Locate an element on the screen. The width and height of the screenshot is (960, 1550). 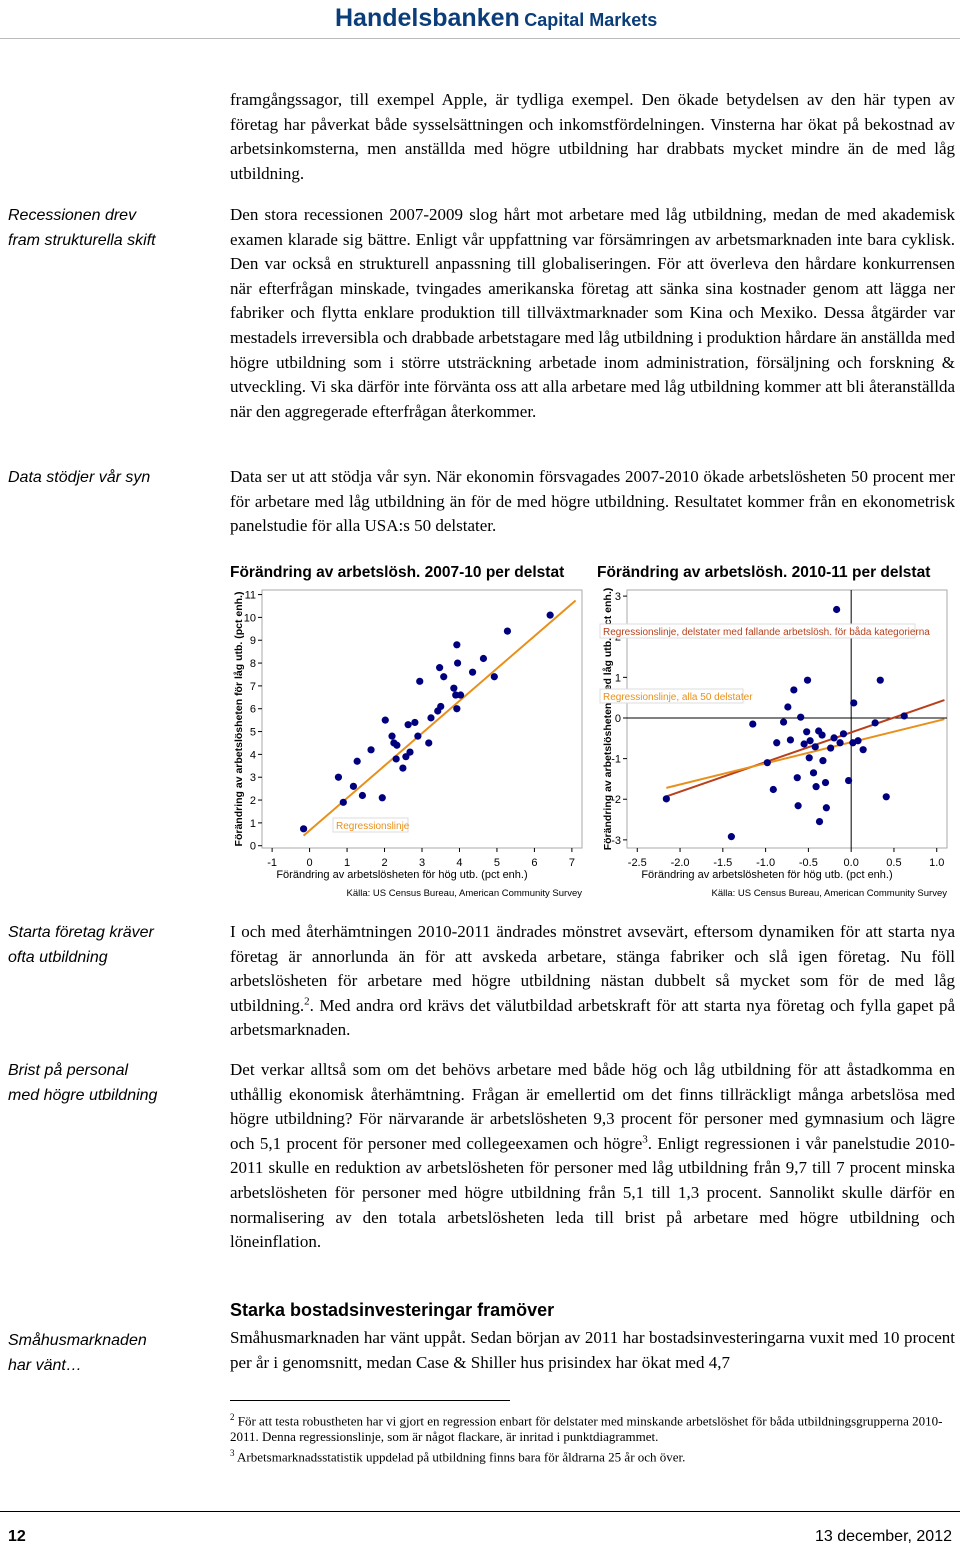
sidenote: Recessionen drev fram strukturella skift is located at coordinates (82, 228).